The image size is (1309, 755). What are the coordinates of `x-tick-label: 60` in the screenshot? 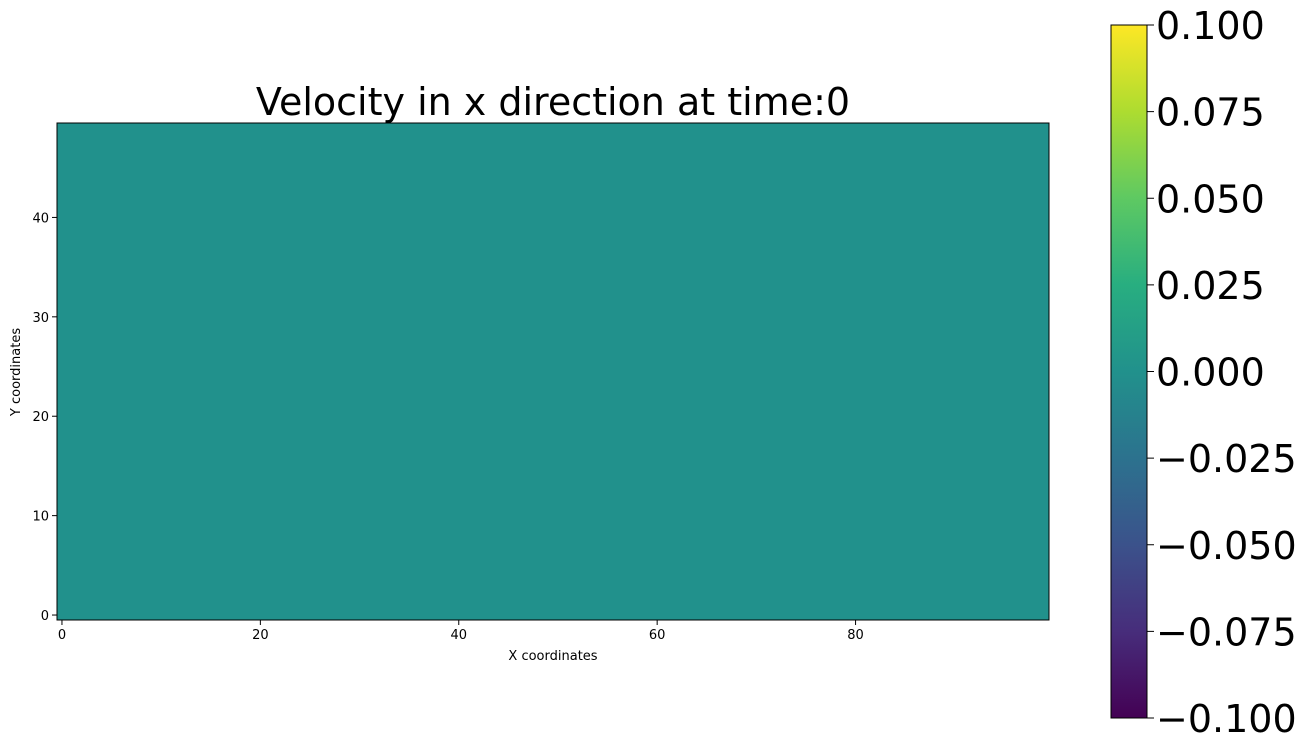 It's located at (657, 635).